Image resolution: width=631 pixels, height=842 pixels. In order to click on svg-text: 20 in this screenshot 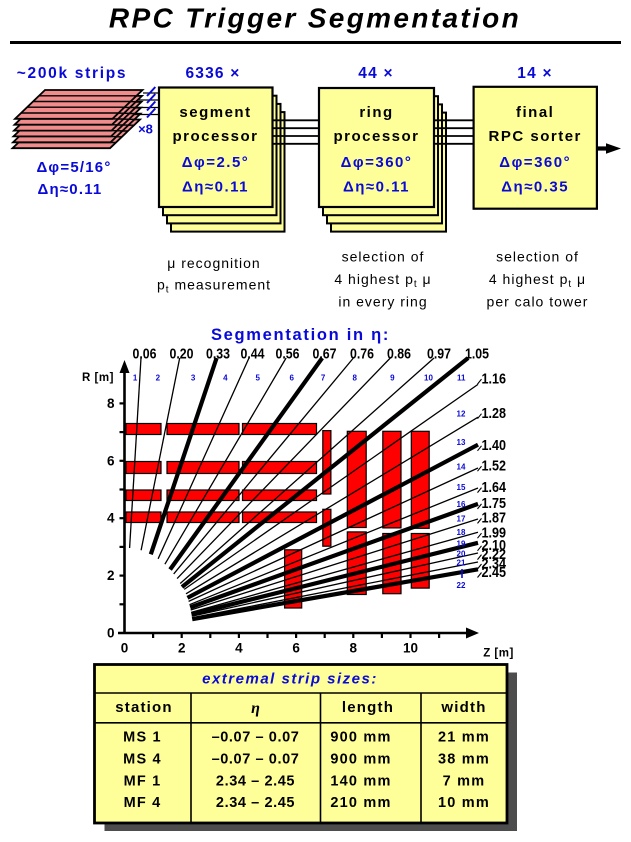, I will do `click(461, 553)`.